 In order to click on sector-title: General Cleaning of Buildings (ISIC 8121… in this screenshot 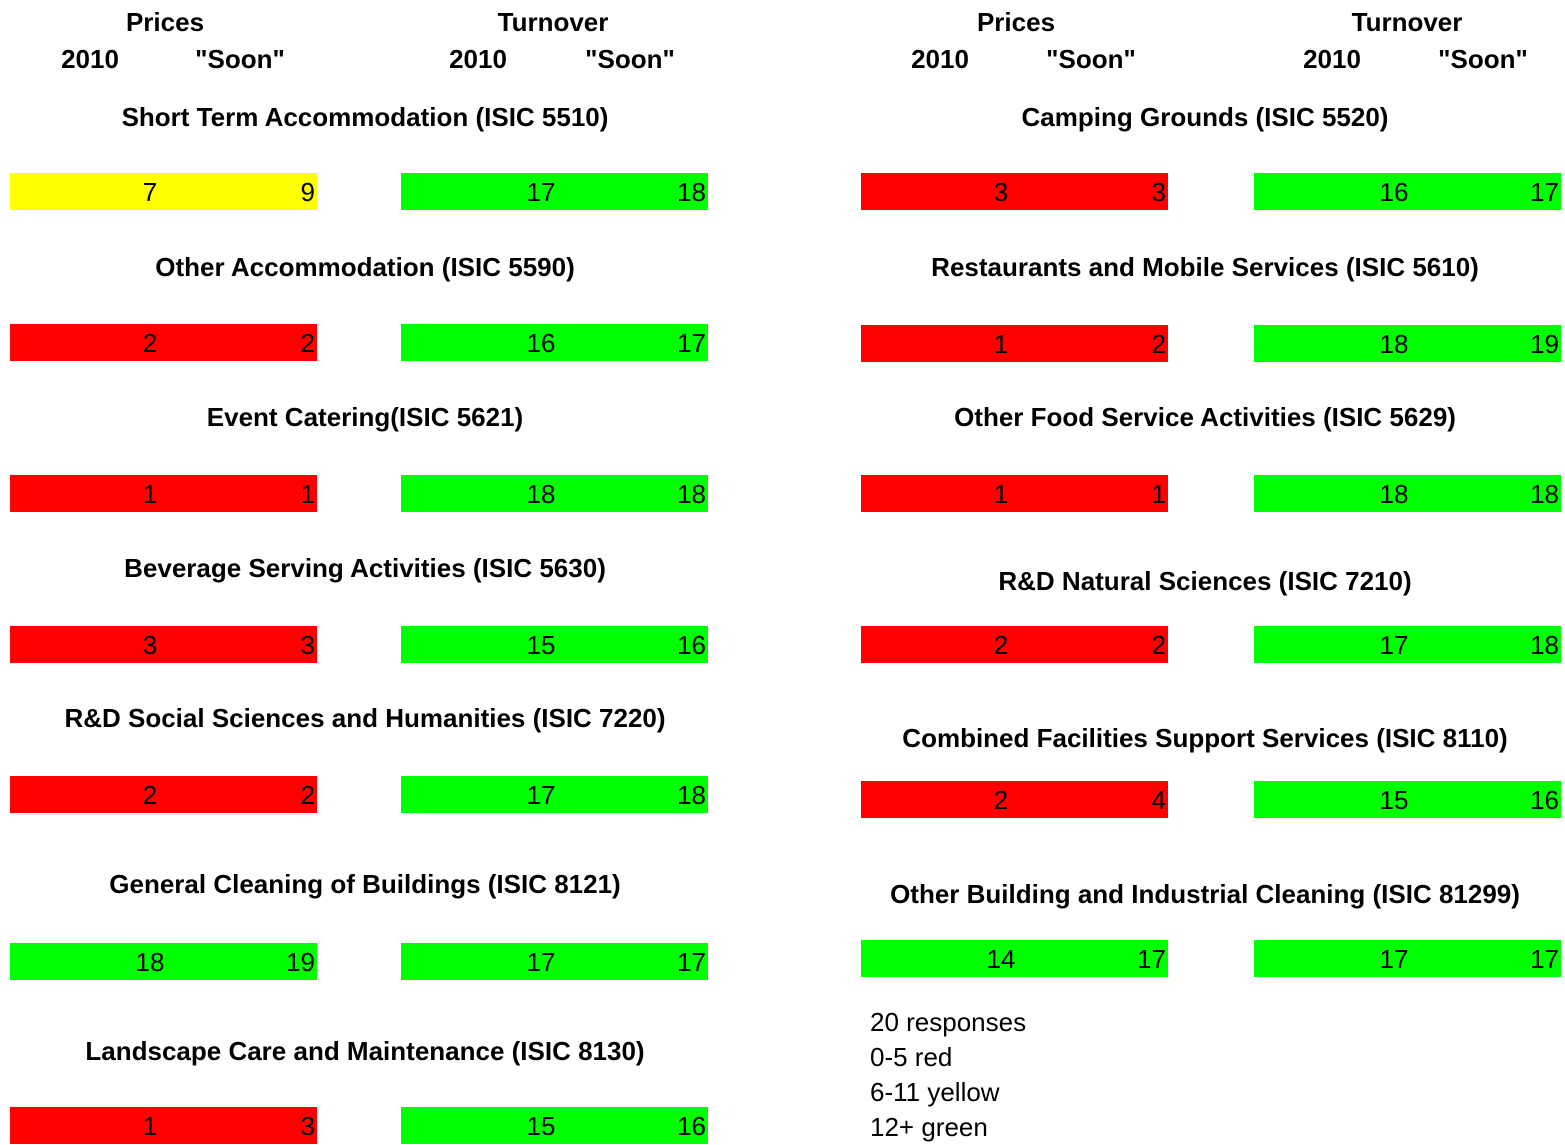, I will do `click(365, 884)`.